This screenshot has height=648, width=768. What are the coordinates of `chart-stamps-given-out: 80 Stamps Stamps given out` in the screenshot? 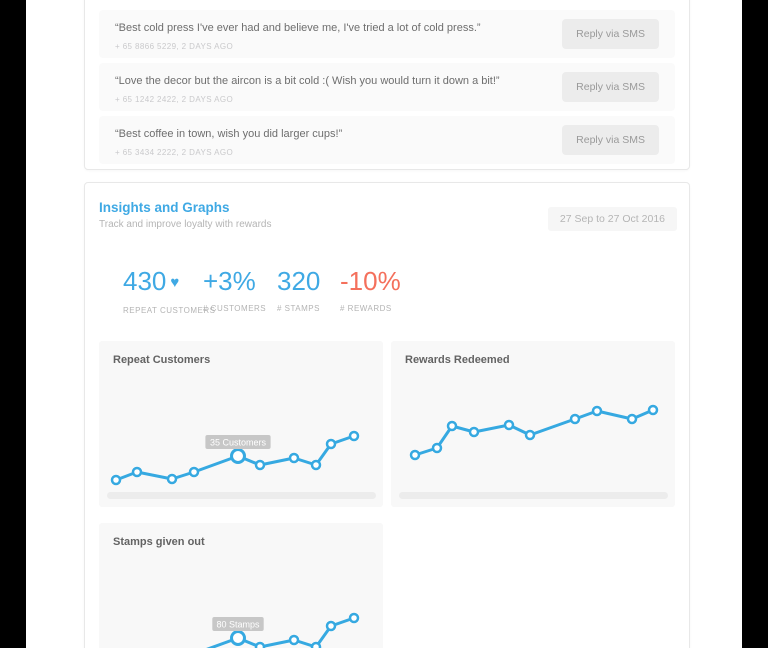 It's located at (241, 585).